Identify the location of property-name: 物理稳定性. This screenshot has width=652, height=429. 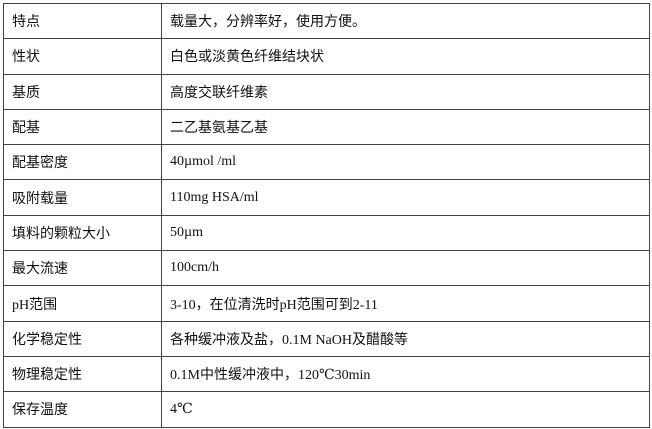
(82, 374).